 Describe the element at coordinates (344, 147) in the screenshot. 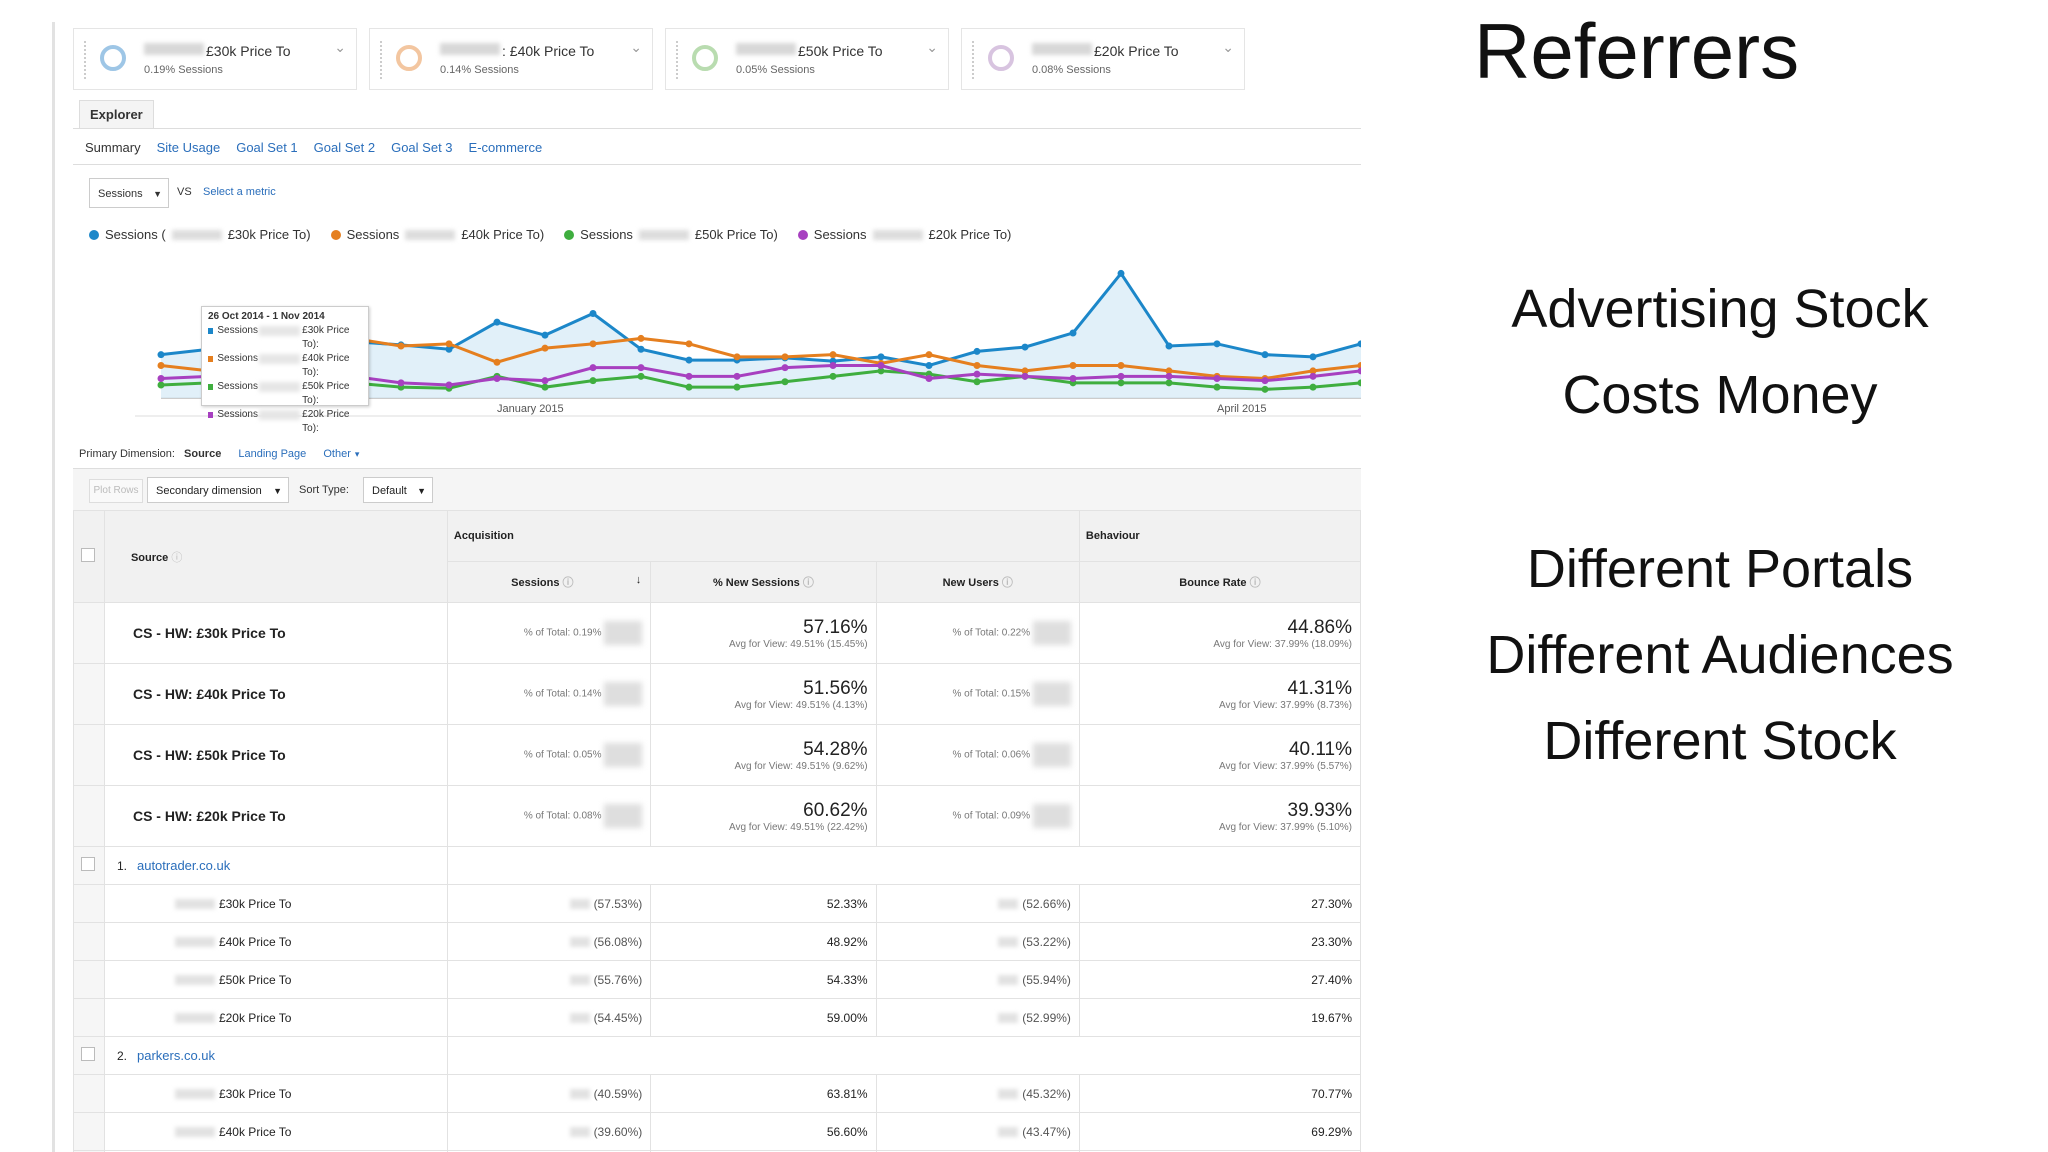

I see `subtab-goal-set-2: Goal Set 2` at that location.